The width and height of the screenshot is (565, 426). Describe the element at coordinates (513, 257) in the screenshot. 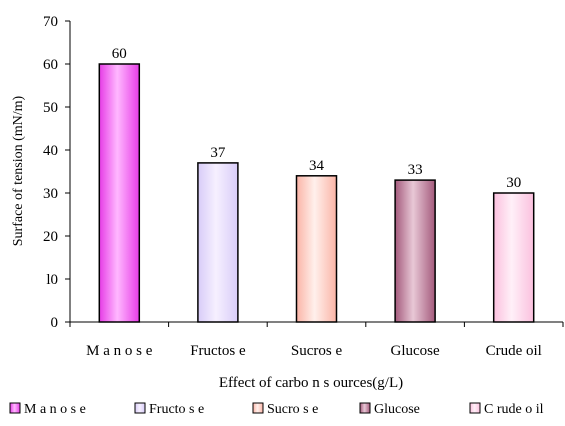

I see `bar-crude-oil` at that location.